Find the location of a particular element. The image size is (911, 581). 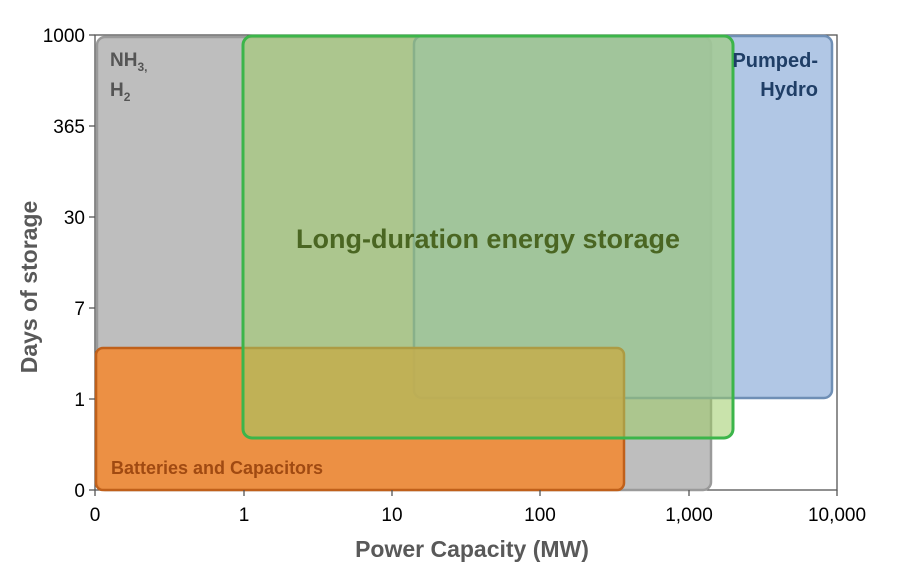

label-h2: H2 is located at coordinates (120, 92).